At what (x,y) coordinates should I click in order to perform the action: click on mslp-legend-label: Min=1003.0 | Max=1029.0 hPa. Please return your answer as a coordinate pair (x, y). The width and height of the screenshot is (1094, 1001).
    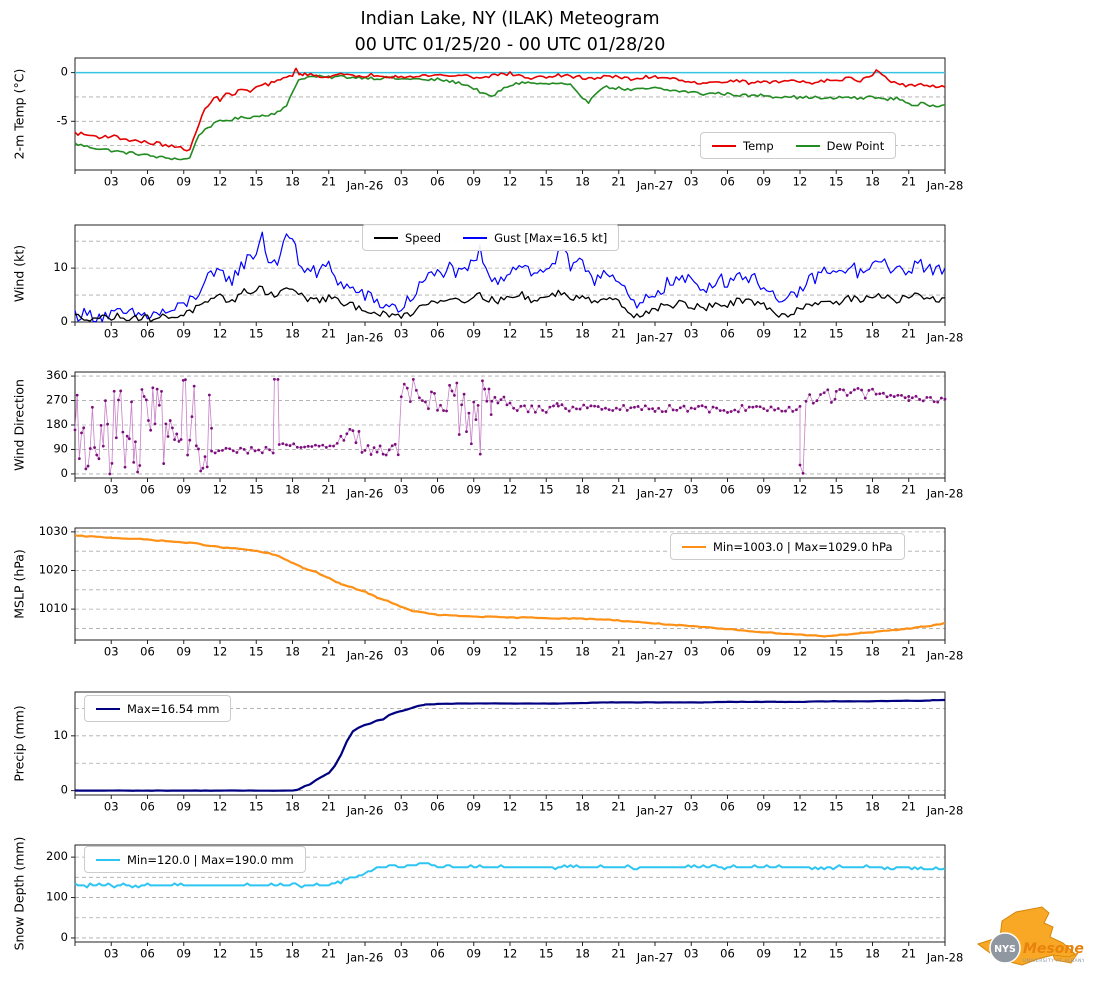
    Looking at the image, I should click on (803, 546).